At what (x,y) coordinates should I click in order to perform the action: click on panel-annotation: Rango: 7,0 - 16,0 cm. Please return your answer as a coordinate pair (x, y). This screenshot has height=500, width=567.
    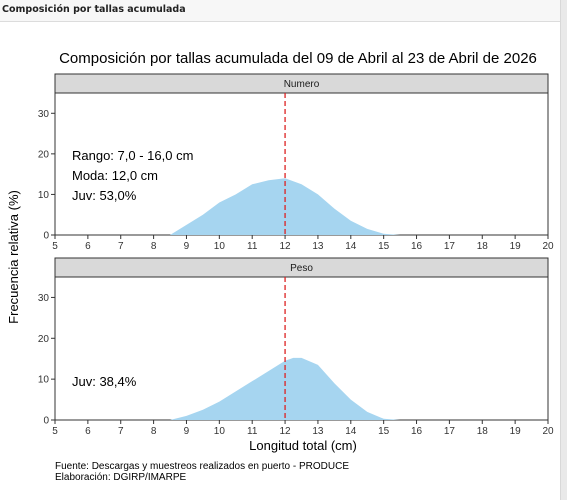
    Looking at the image, I should click on (132, 155).